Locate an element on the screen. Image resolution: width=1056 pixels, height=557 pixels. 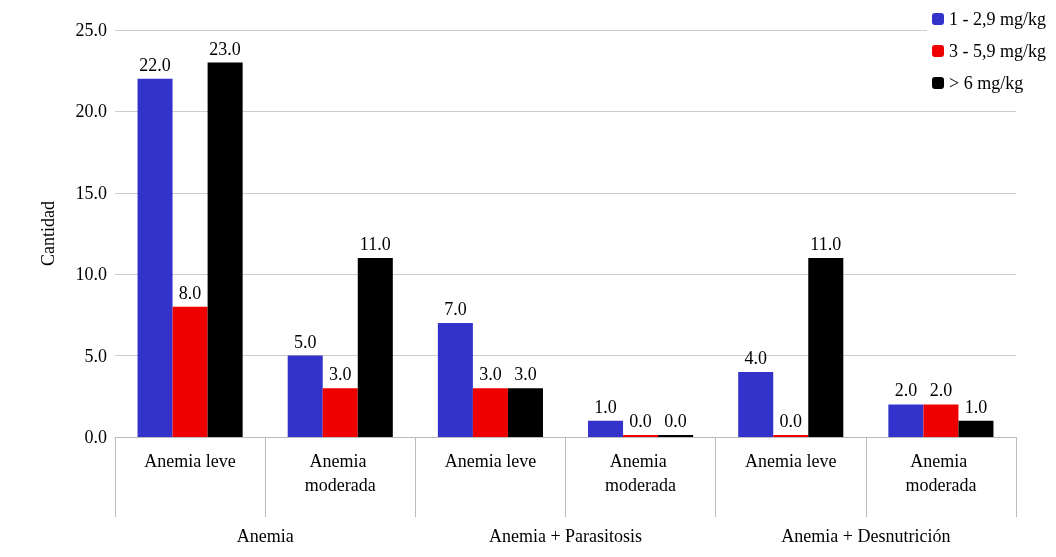
text: Anemia + Parasitosis is located at coordinates (565, 536).